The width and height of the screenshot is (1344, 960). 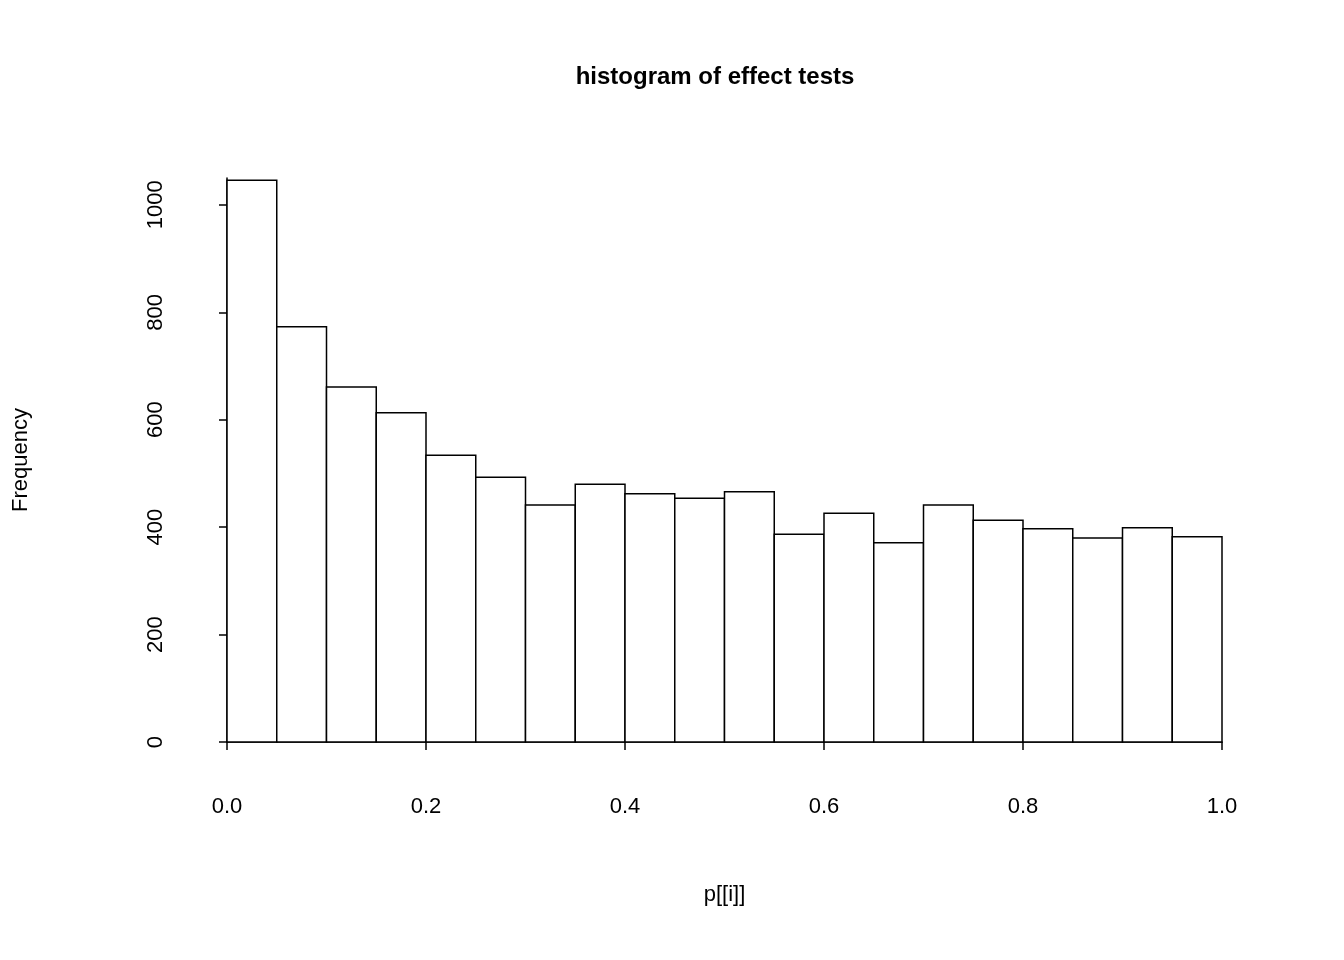 I want to click on y-axis-title: Frequency, so click(x=19, y=460).